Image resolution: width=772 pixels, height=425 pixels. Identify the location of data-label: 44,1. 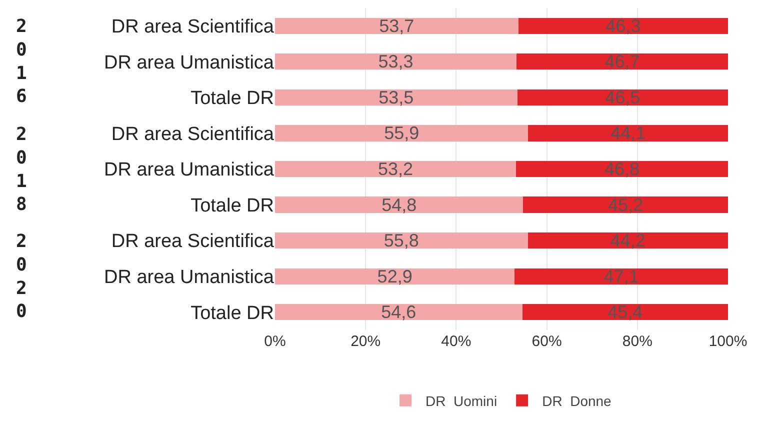
(628, 133).